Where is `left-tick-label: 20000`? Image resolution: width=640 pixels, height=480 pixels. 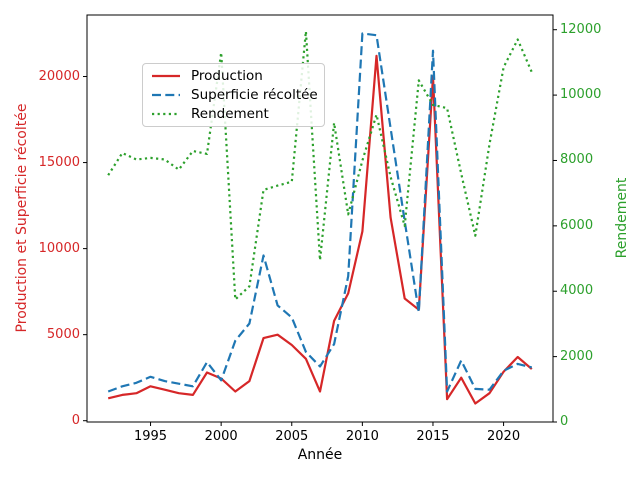
left-tick-label: 20000 is located at coordinates (59, 76).